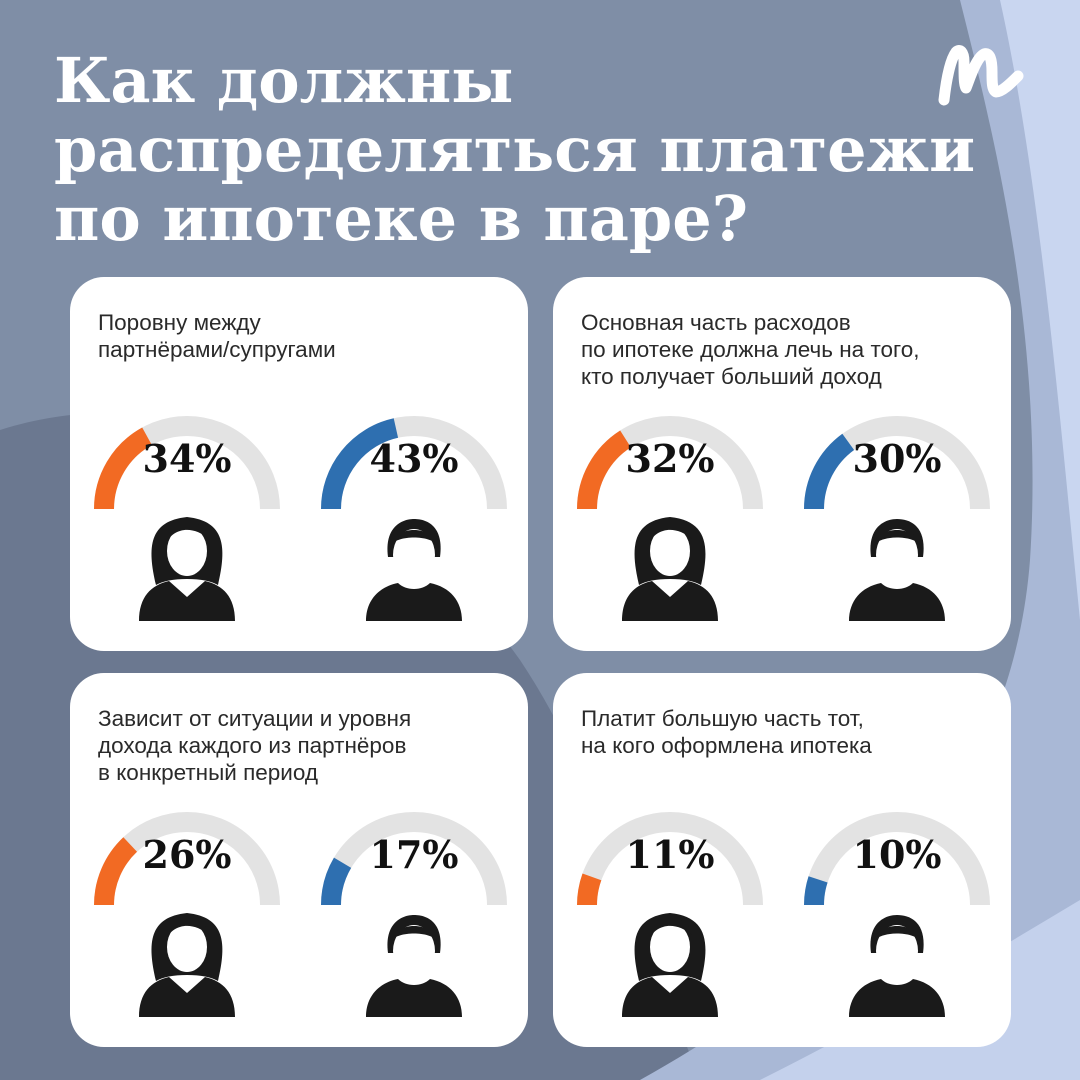 The image size is (1080, 1080). Describe the element at coordinates (731, 376) in the screenshot. I see `card-label-line-3: кто получает больший доход` at that location.